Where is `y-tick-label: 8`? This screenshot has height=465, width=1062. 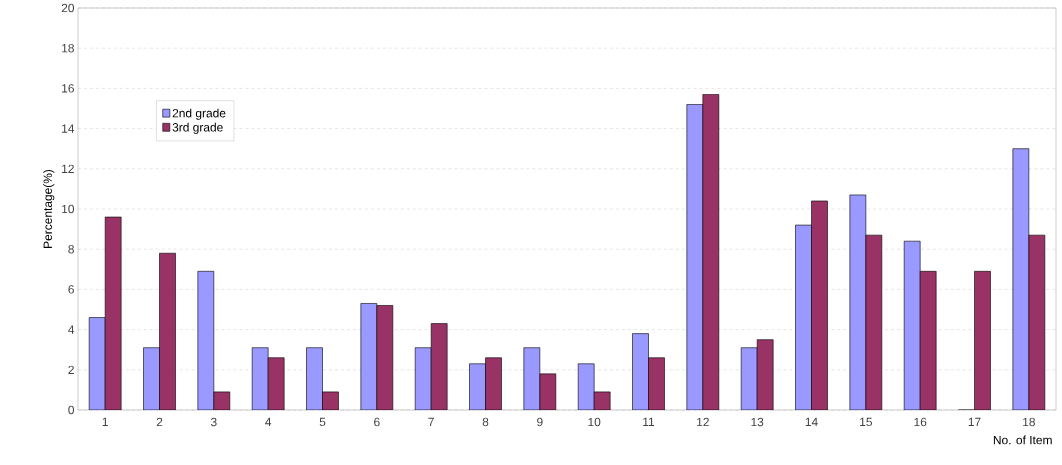 y-tick-label: 8 is located at coordinates (71, 249).